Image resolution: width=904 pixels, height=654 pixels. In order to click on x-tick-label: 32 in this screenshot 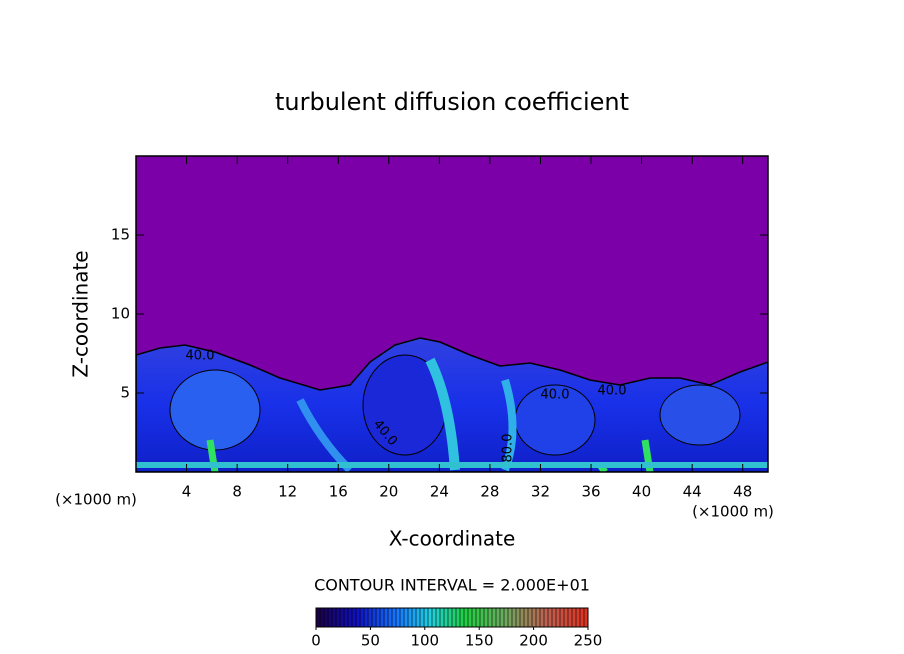, I will do `click(540, 492)`.